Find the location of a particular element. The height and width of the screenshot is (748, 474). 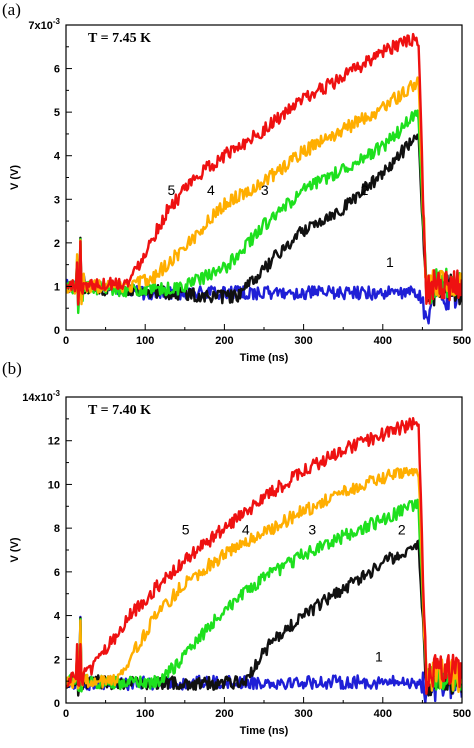

y-tick-label: 12 is located at coordinates (54, 442).